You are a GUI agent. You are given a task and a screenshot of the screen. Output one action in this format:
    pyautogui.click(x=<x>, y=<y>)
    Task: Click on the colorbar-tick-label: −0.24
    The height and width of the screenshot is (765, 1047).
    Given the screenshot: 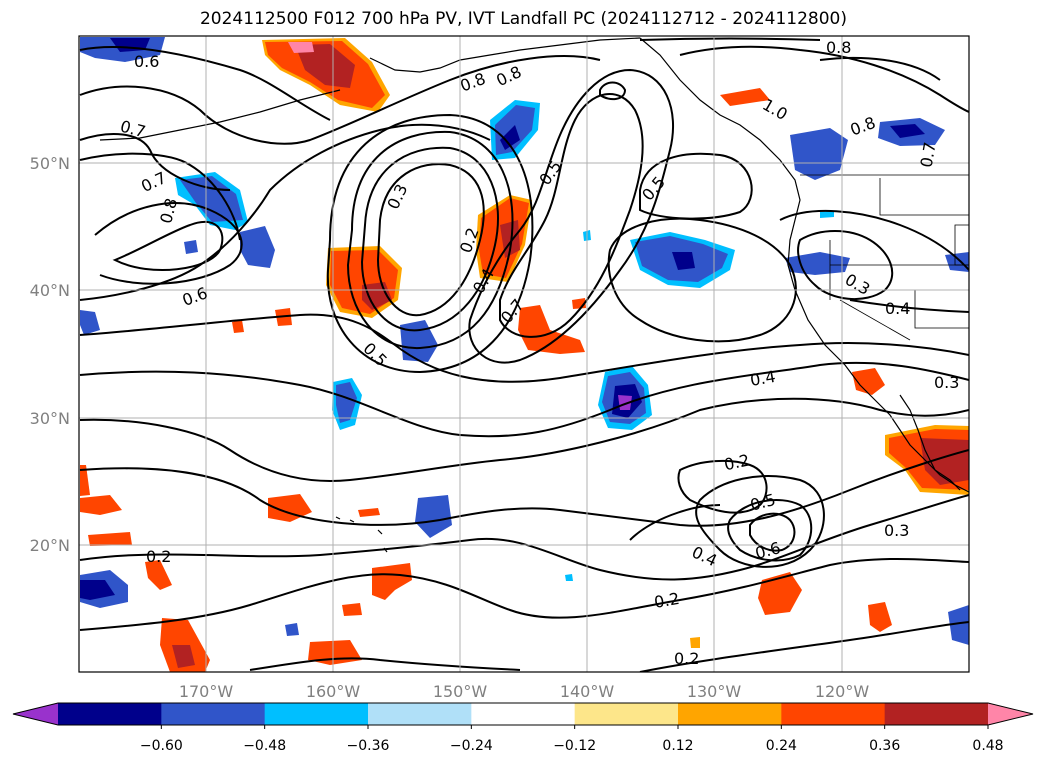 What is the action you would take?
    pyautogui.click(x=471, y=746)
    